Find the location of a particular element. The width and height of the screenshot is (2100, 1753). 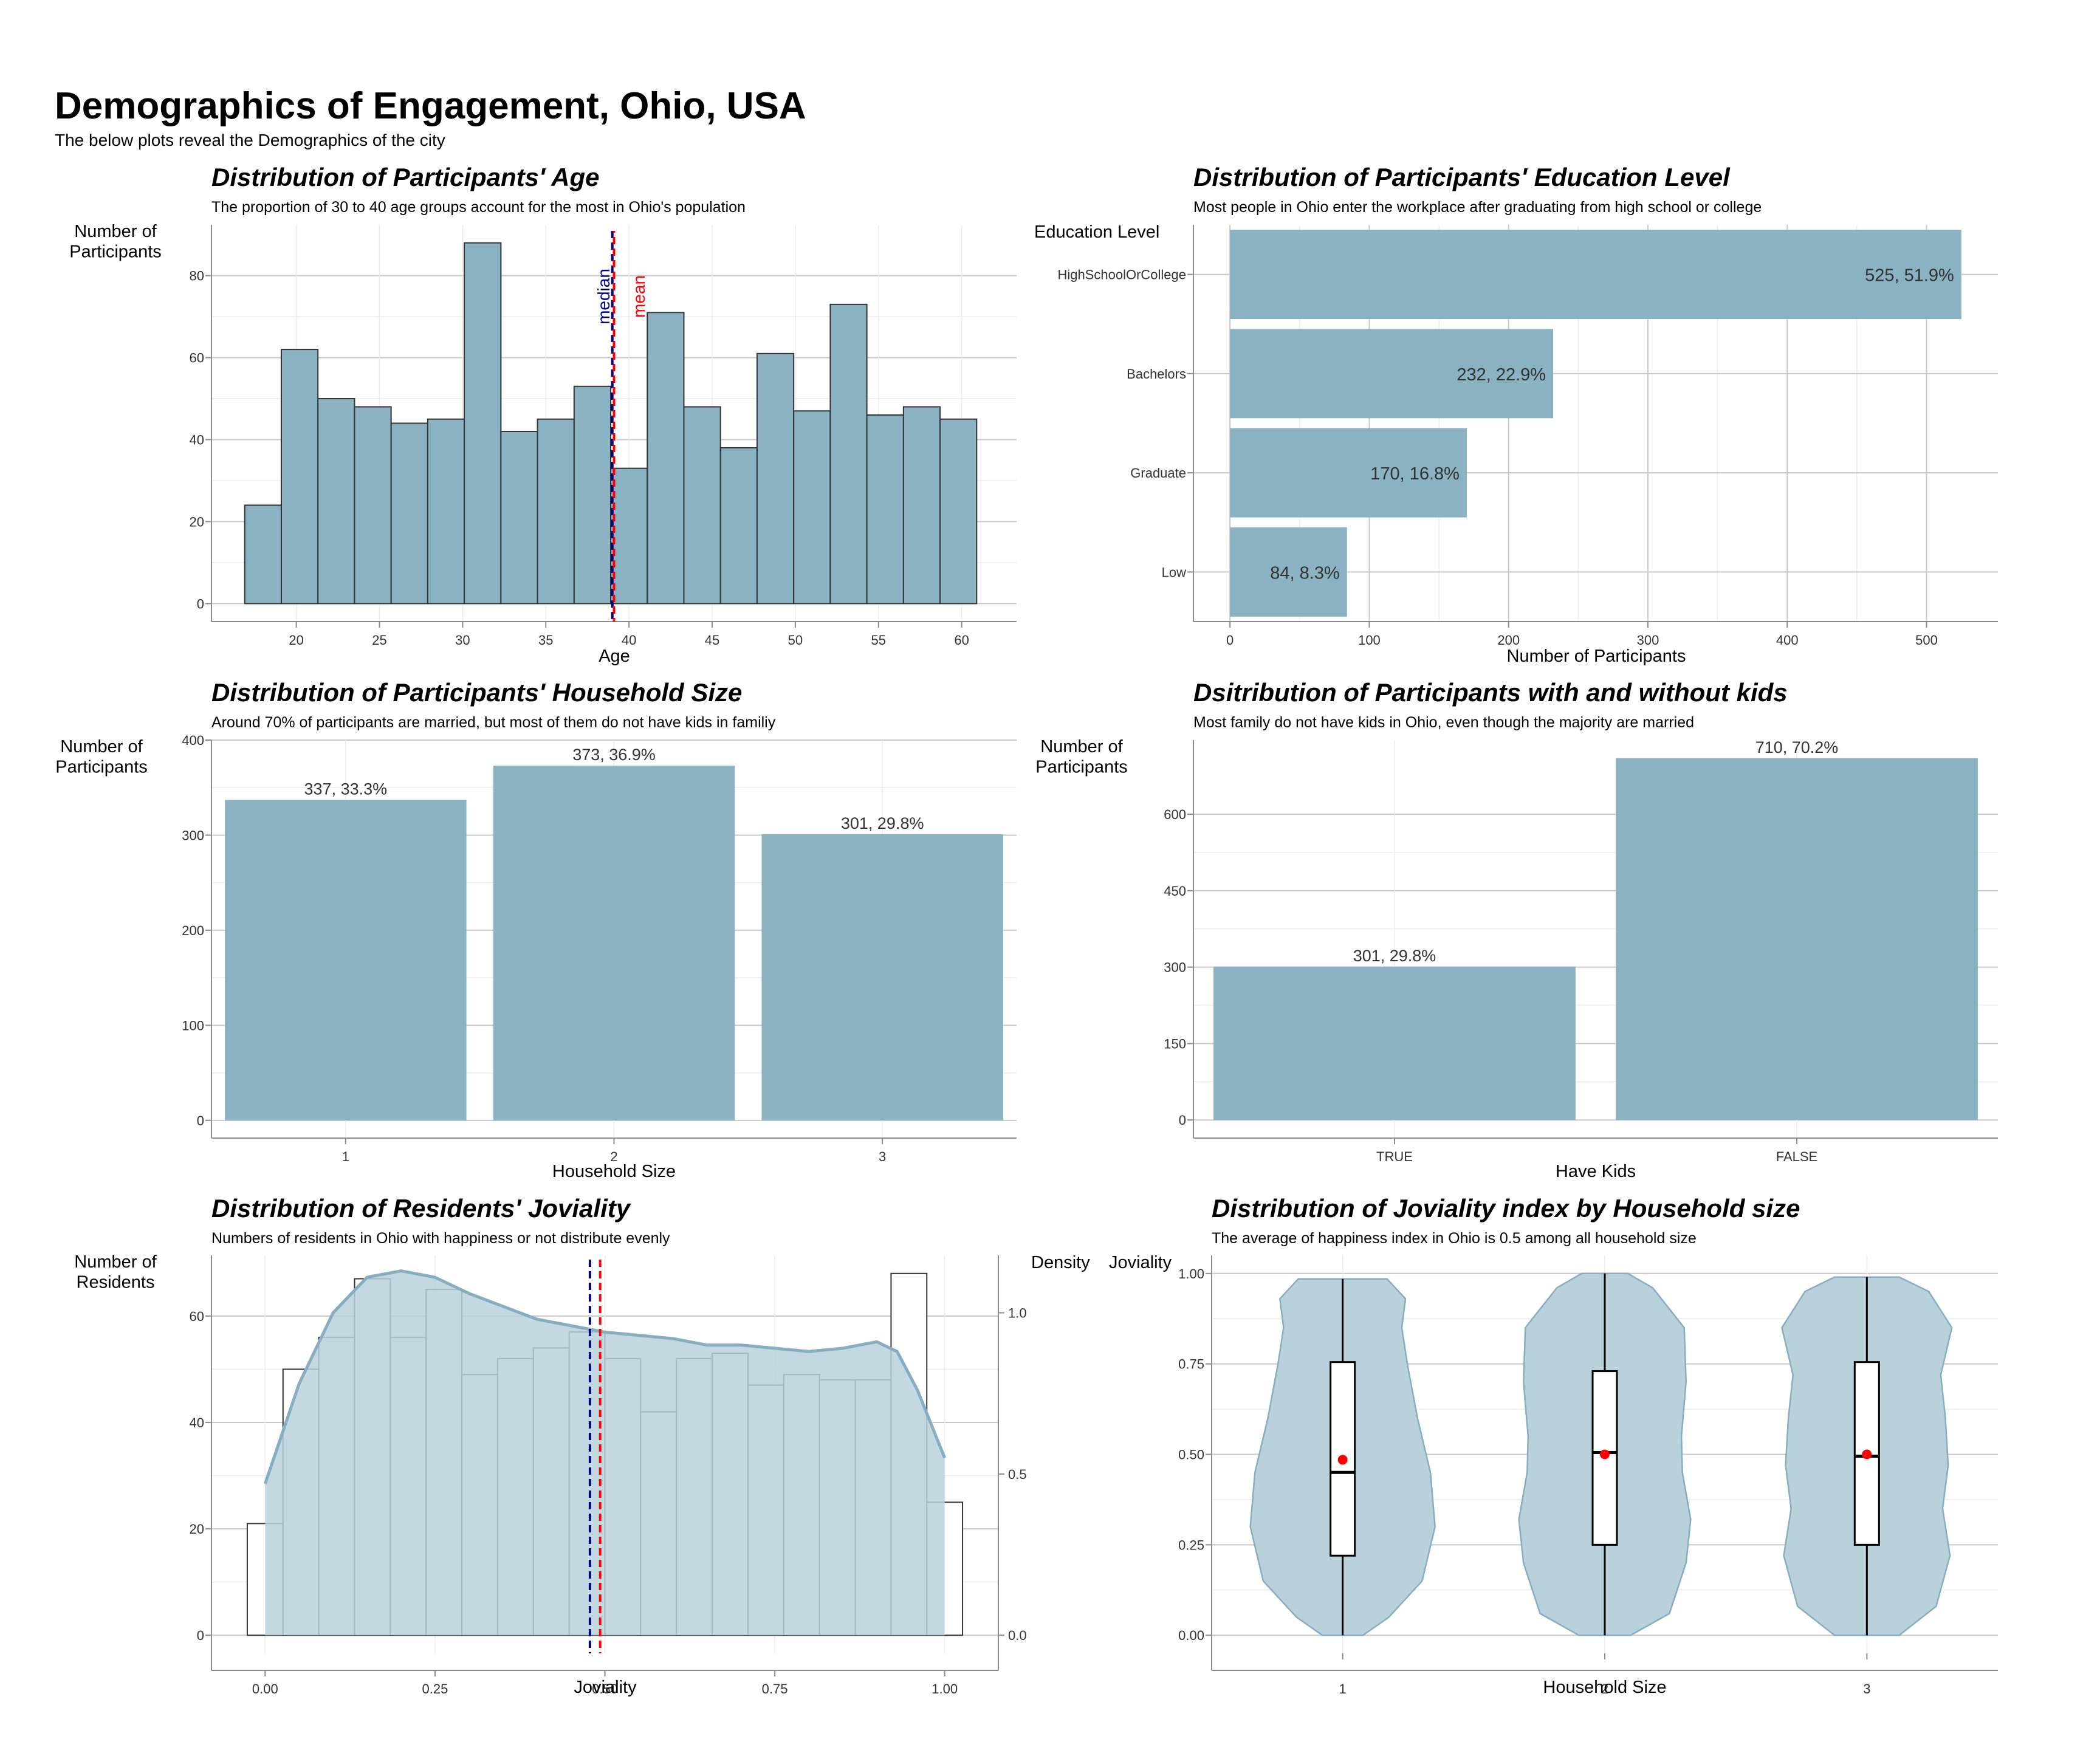

violin-y-tick-label: 1.00 is located at coordinates (1191, 1273).